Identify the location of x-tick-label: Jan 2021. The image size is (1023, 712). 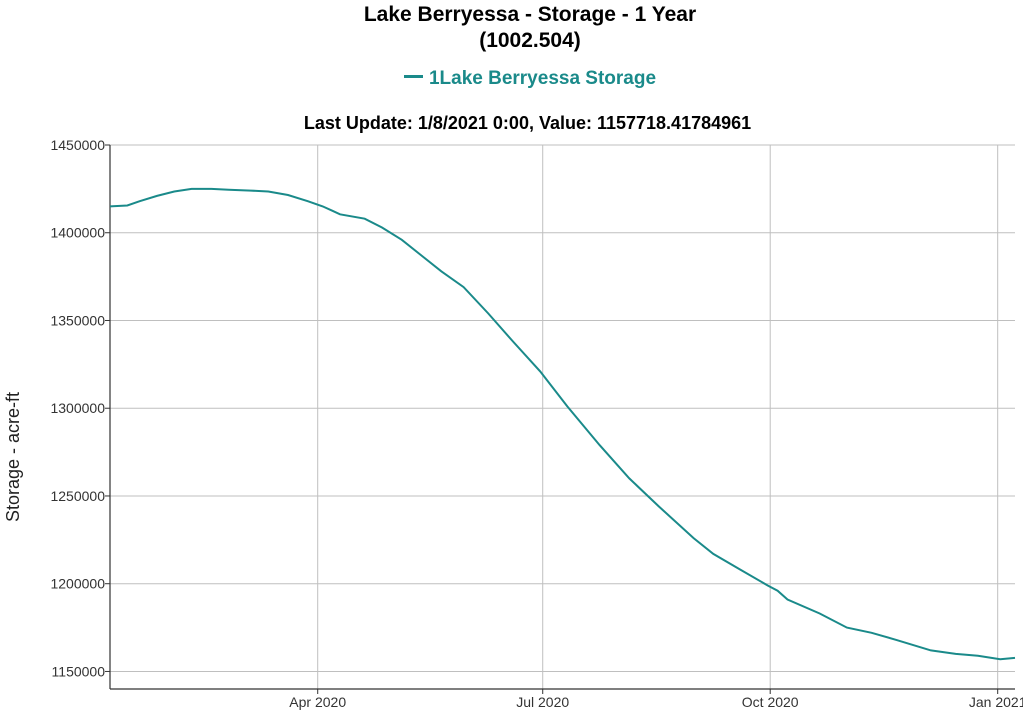
(996, 702).